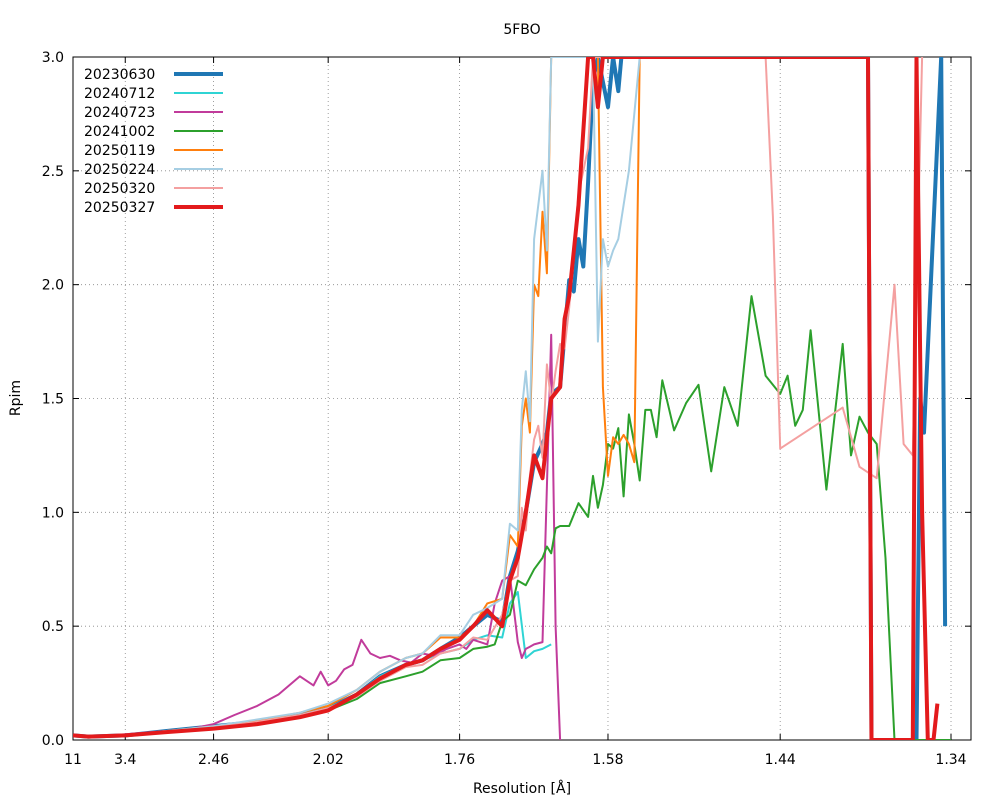 This screenshot has height=800, width=1000. I want to click on y-tick-label: 2.0, so click(53, 286).